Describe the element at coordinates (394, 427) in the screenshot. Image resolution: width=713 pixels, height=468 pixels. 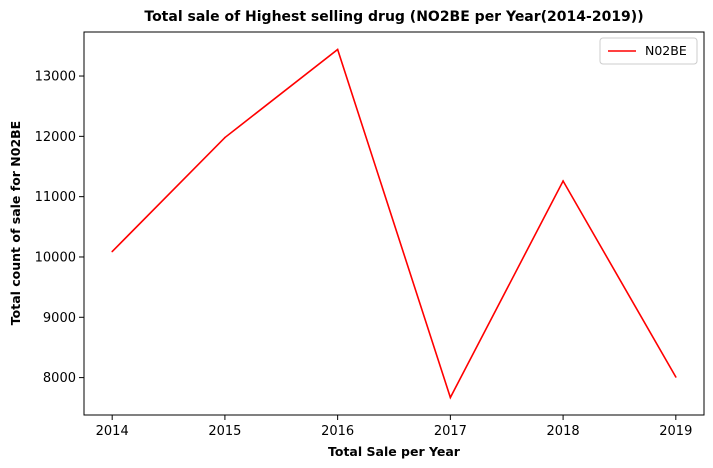
I see `x-axis-ticks: 2014 2015 2016 2017 2018 2019` at that location.